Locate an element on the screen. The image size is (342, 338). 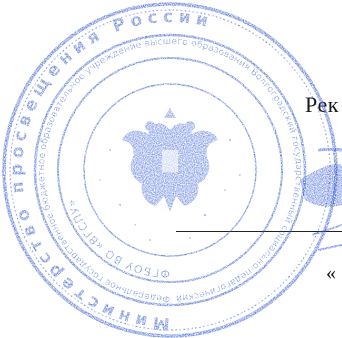
signature-line is located at coordinates (259, 231).